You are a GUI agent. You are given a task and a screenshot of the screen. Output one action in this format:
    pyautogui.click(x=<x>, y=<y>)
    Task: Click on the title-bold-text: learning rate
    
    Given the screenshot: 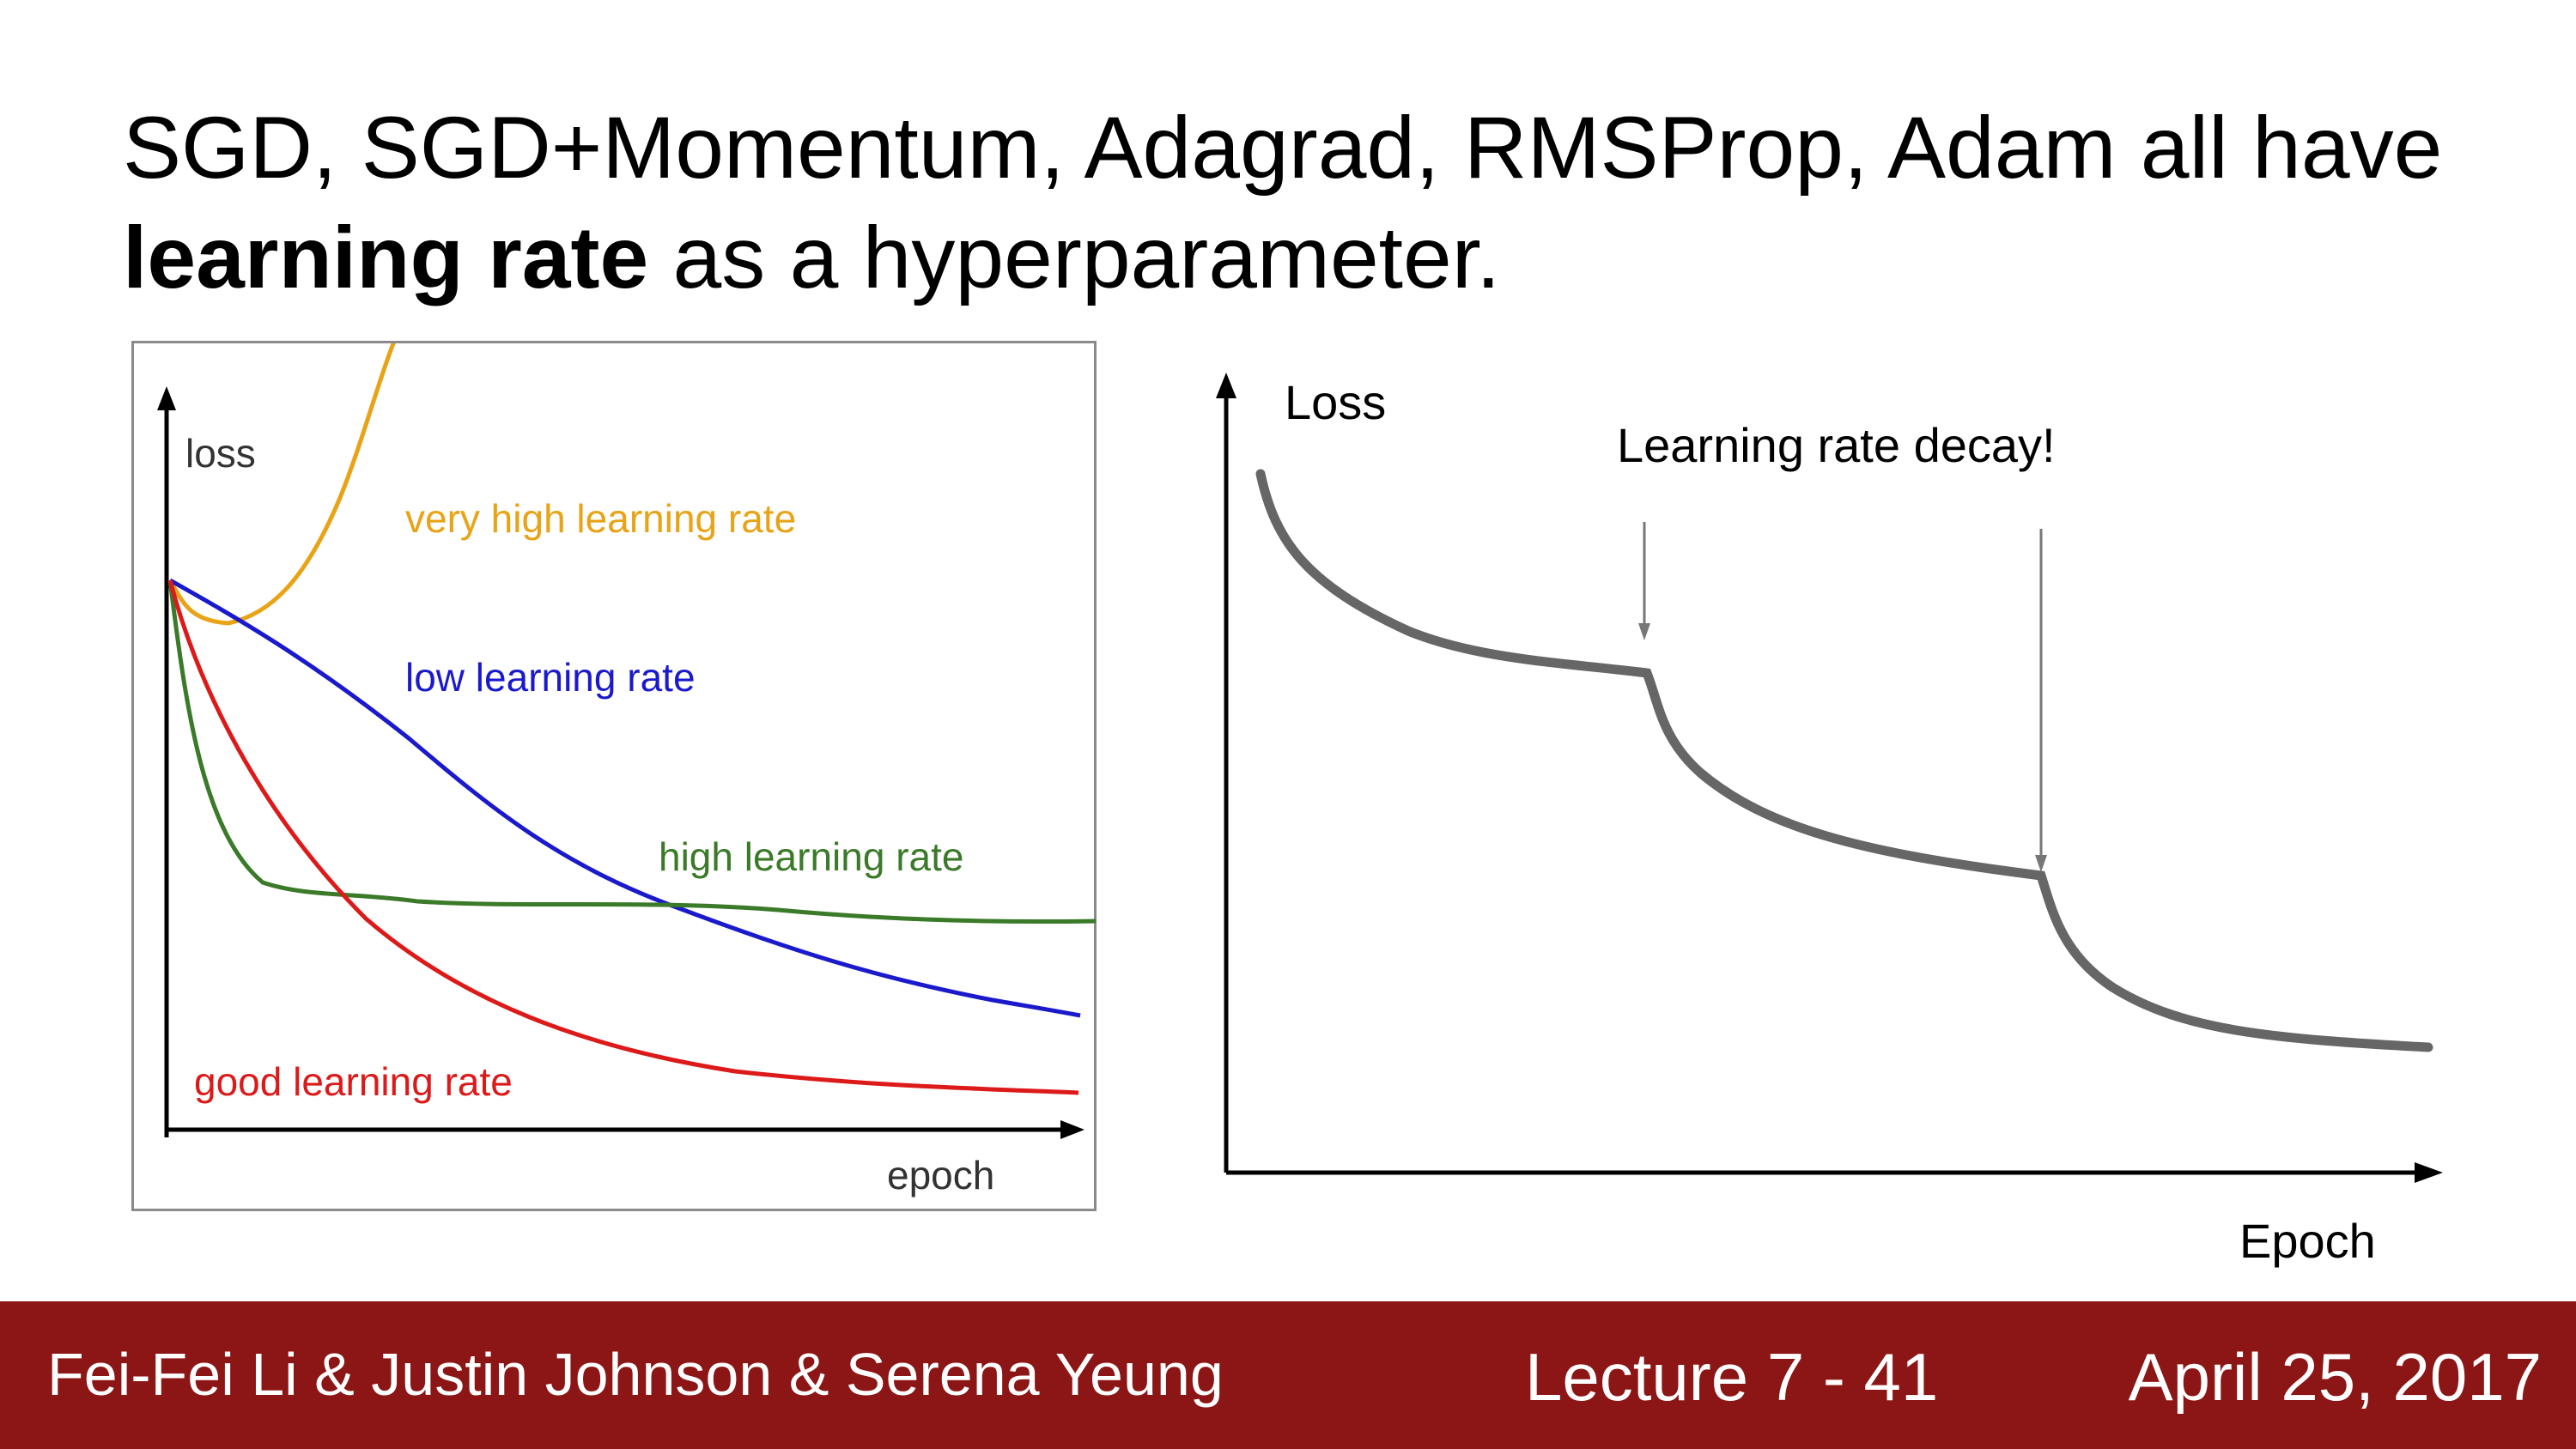 What is the action you would take?
    pyautogui.click(x=386, y=257)
    